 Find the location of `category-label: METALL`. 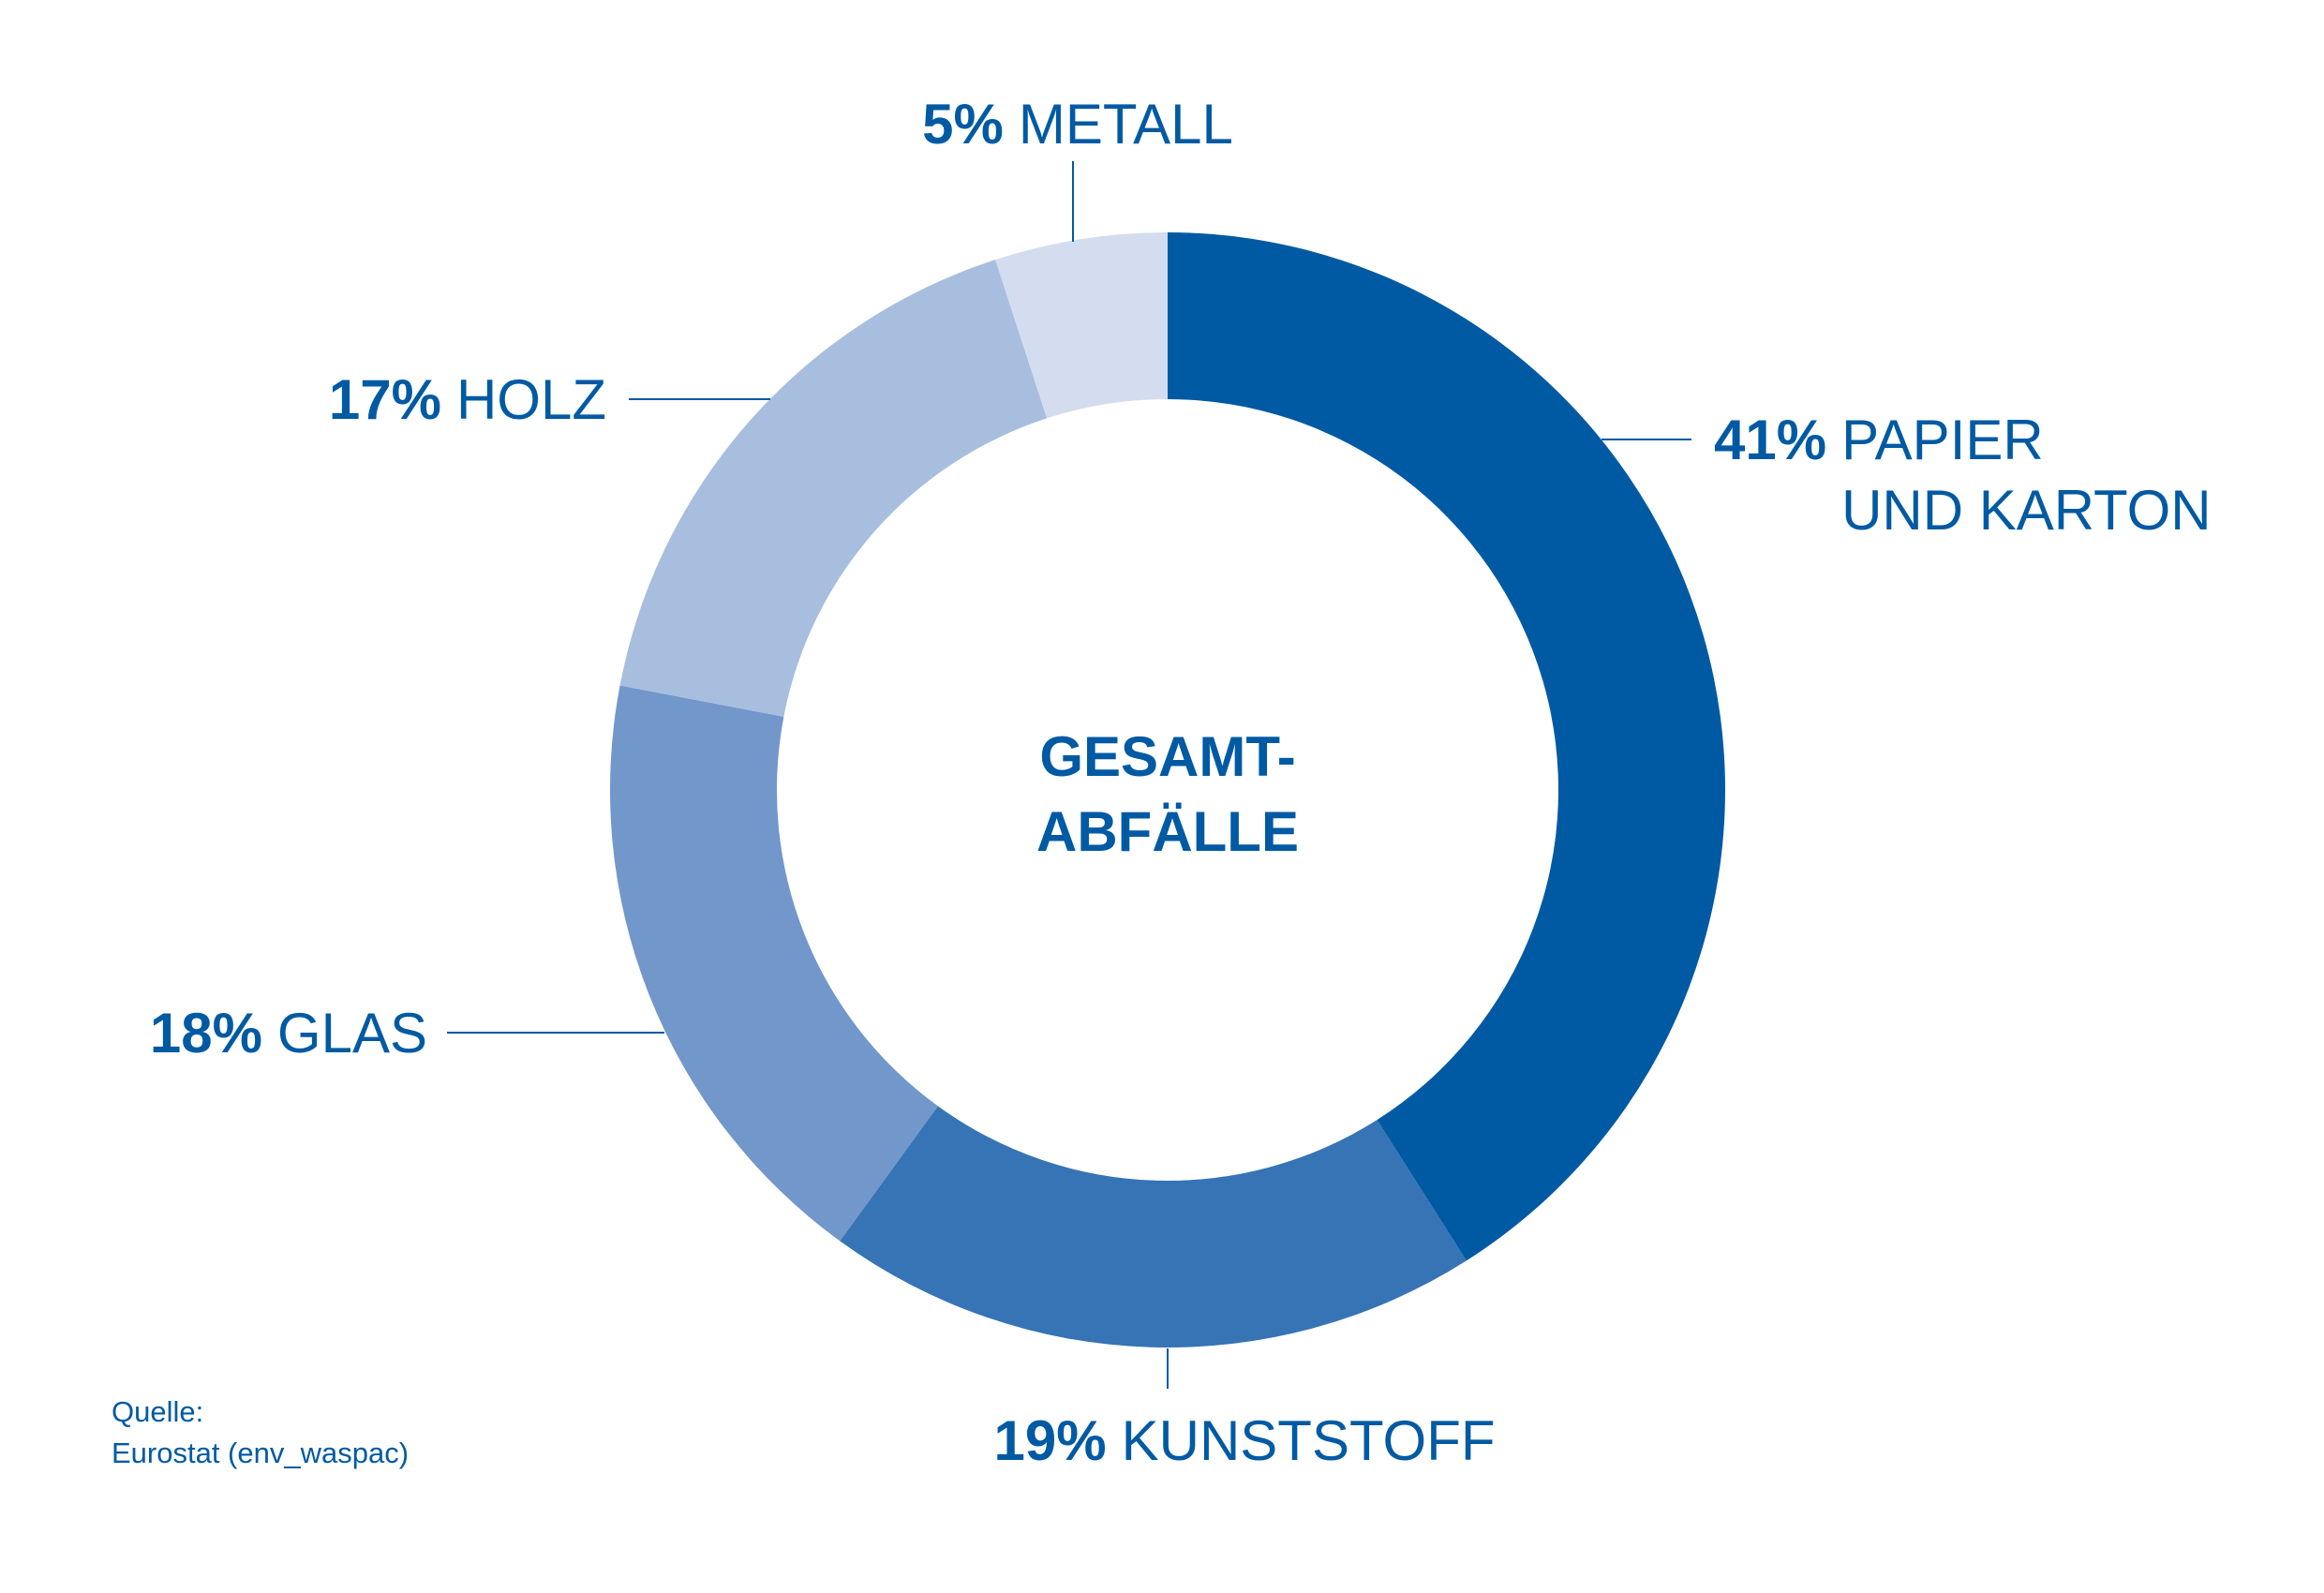

category-label: METALL is located at coordinates (1125, 124).